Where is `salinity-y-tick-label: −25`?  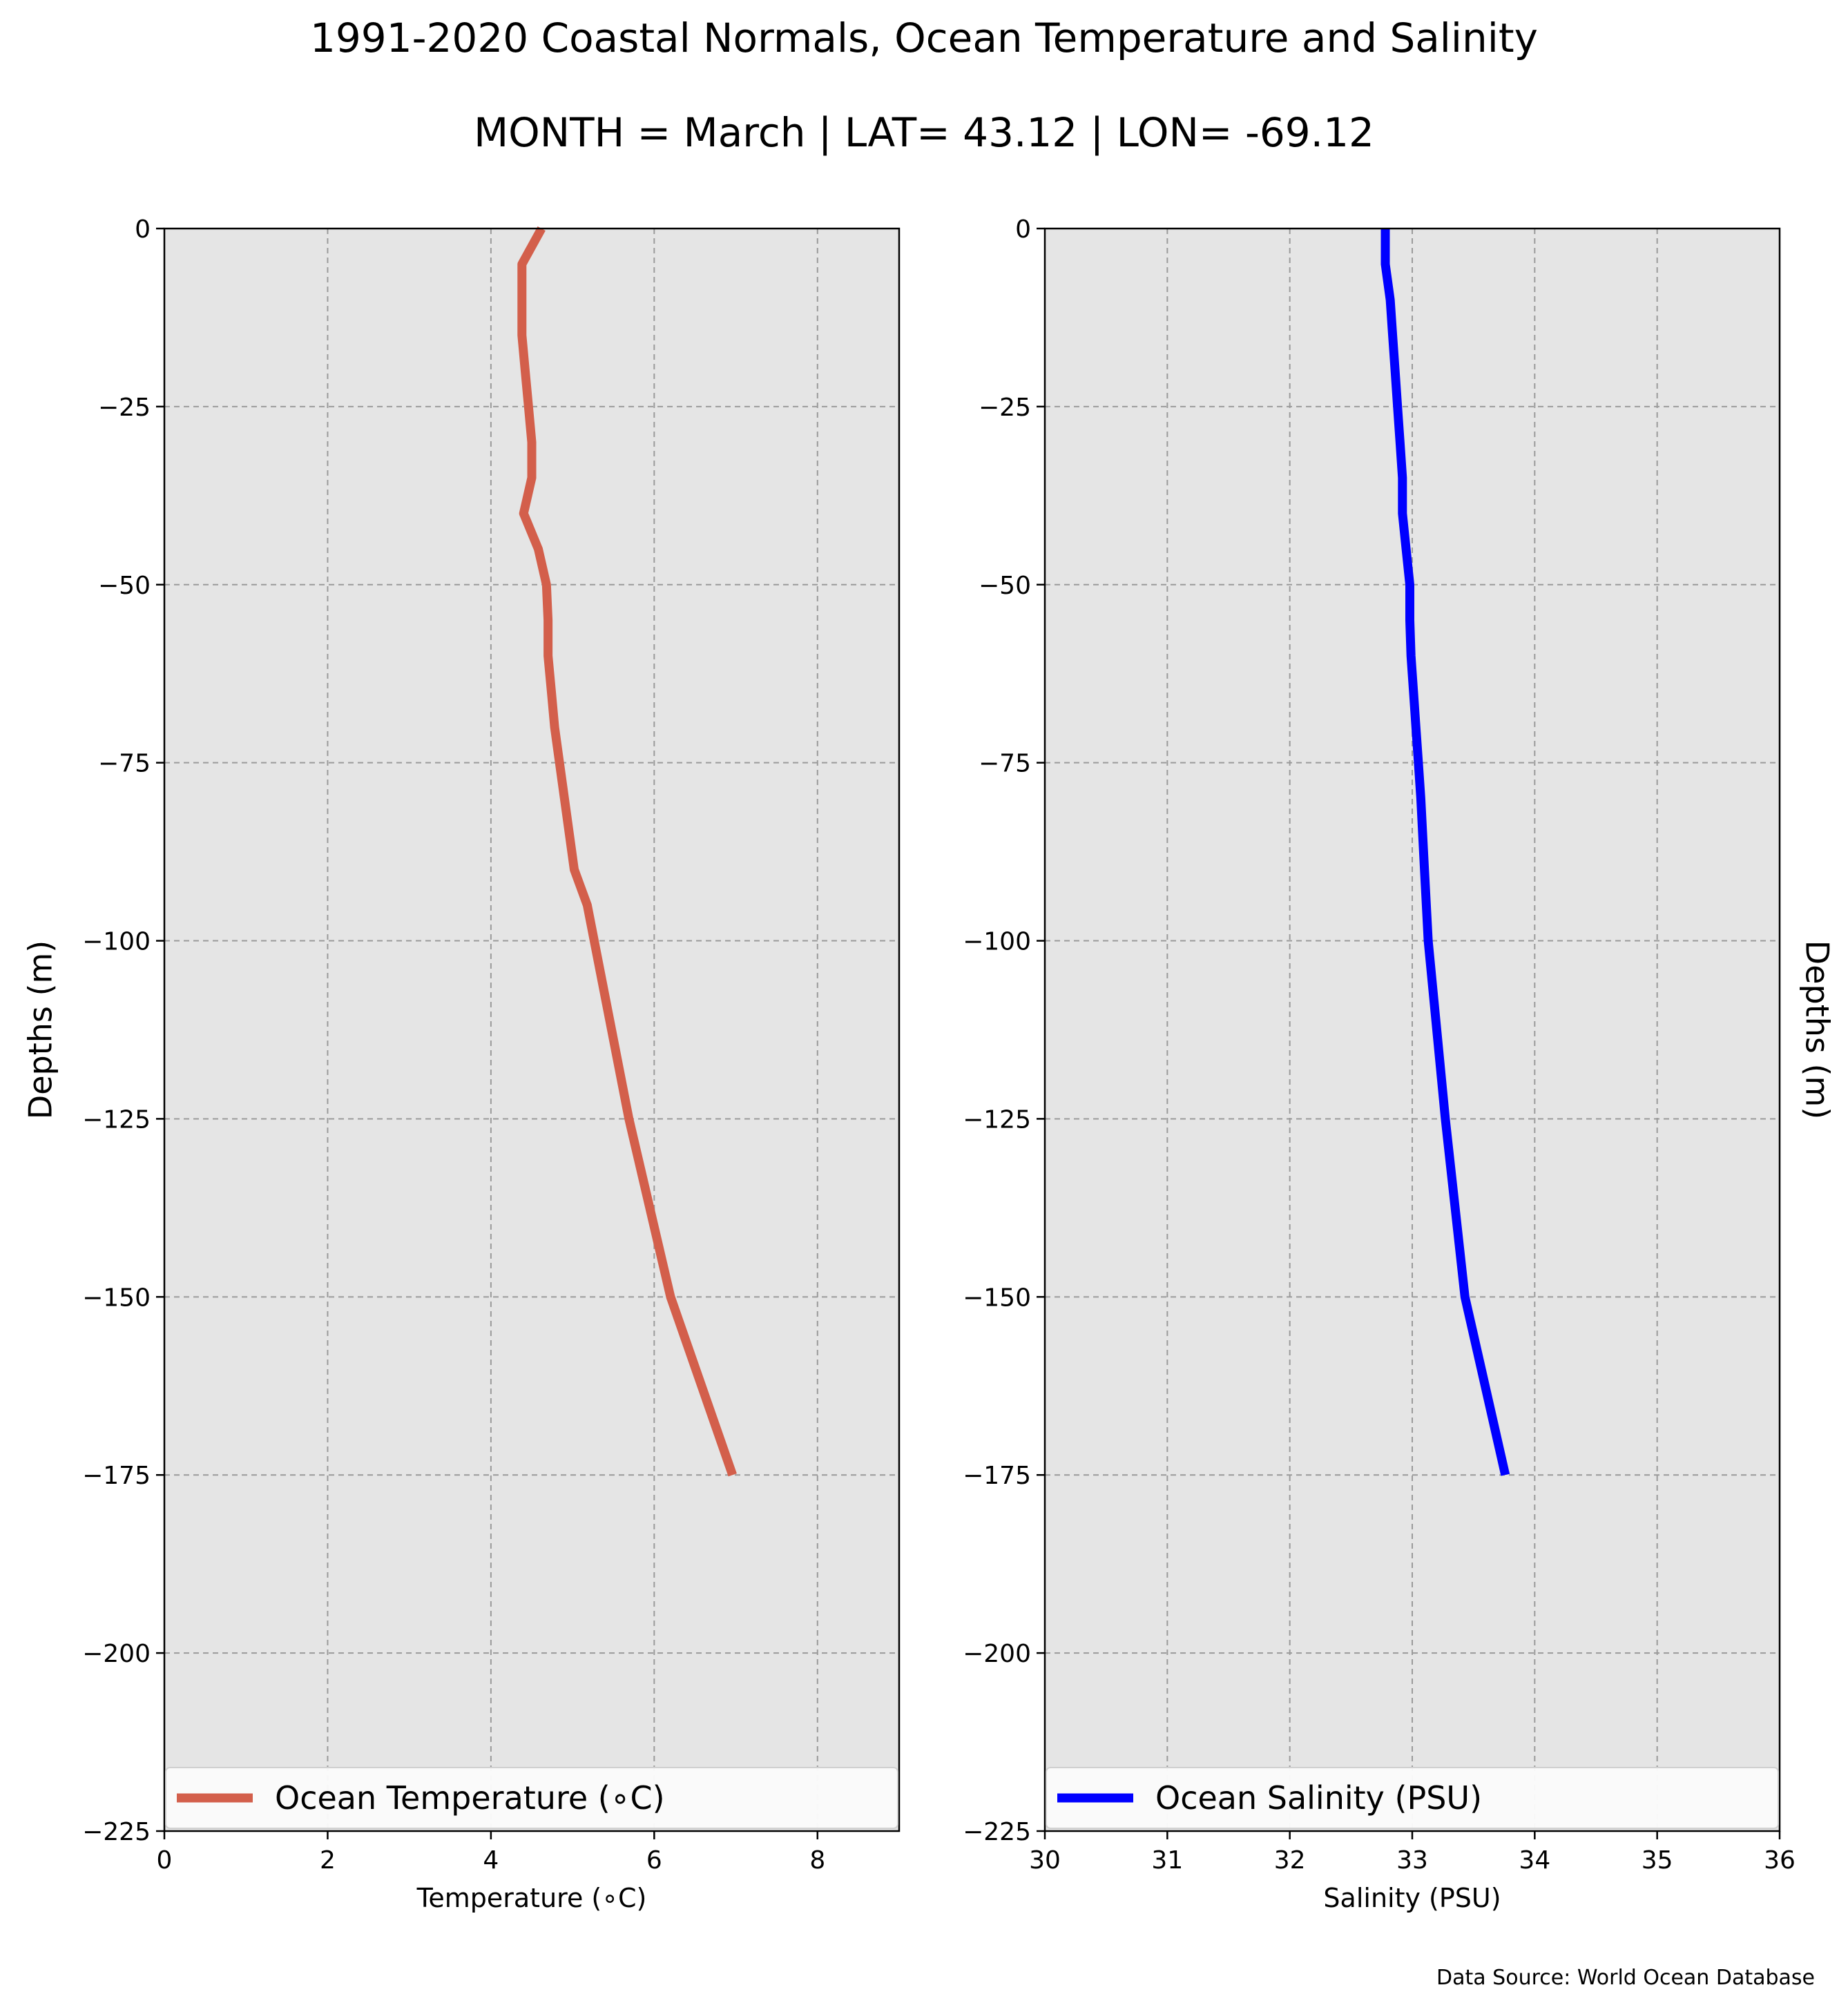 salinity-y-tick-label: −25 is located at coordinates (1005, 408).